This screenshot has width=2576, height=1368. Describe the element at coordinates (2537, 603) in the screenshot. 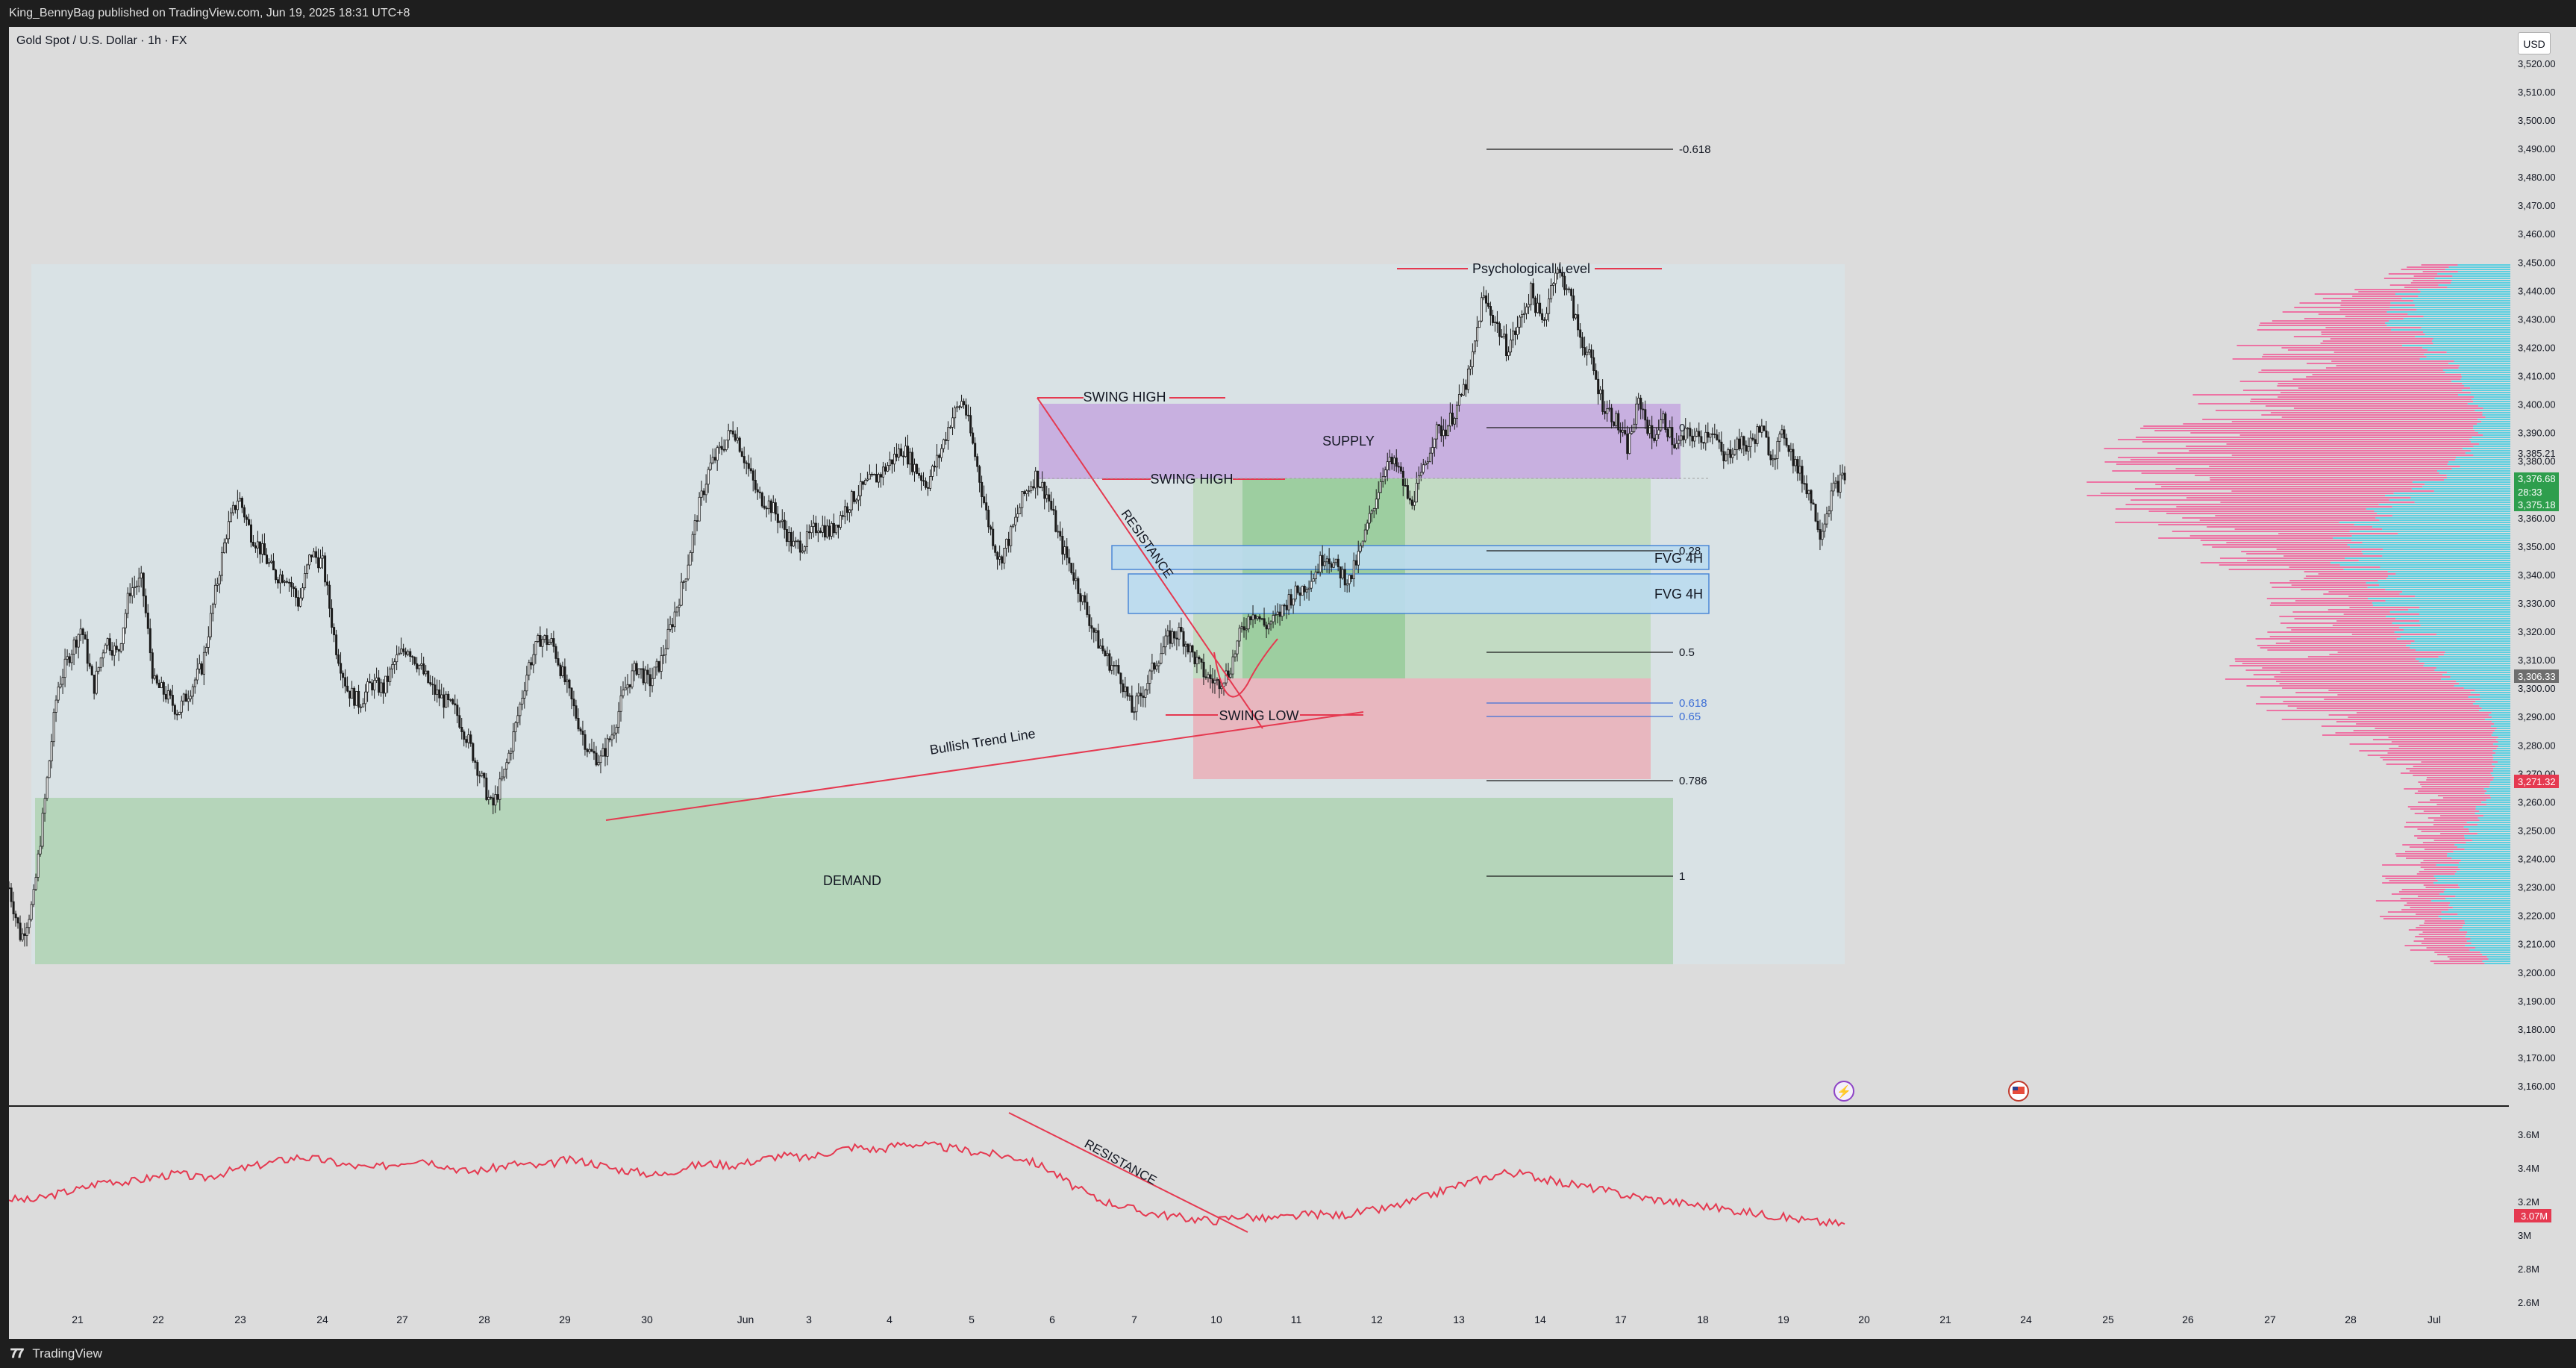

I see `price-tick: 3,330.00` at that location.